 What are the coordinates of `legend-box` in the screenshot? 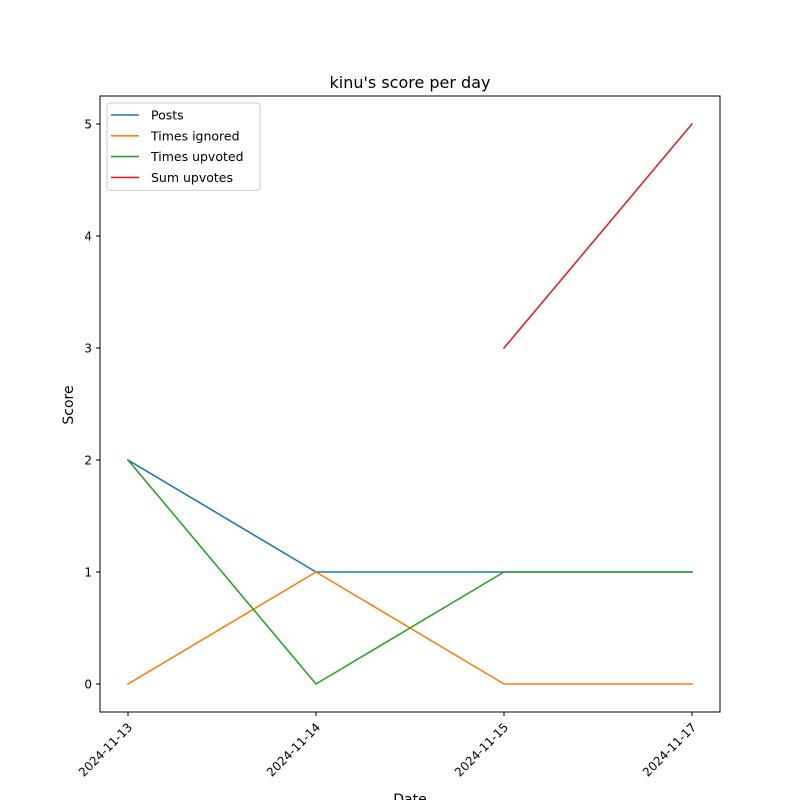 It's located at (183, 146).